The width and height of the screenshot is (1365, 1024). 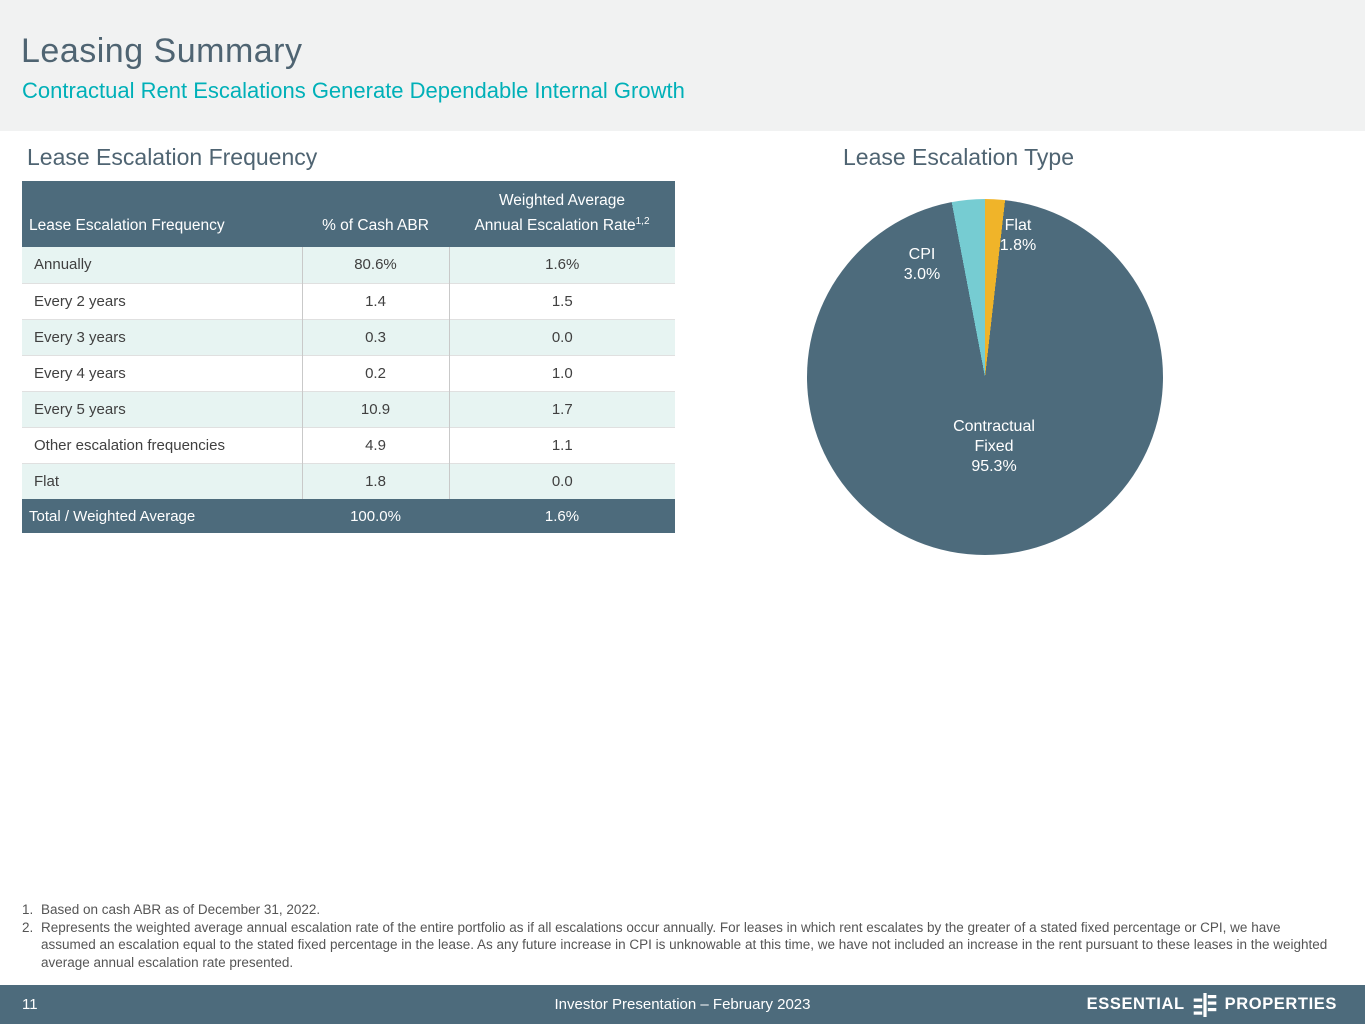 I want to click on pie-label-fixed-name1: Contractual, so click(x=994, y=426).